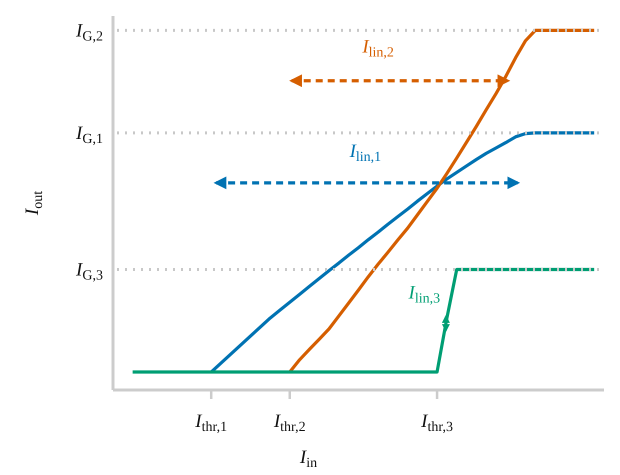 This screenshot has width=620, height=475. I want to click on x-tick-label: I$_{thr,2}$, so click(289, 423).